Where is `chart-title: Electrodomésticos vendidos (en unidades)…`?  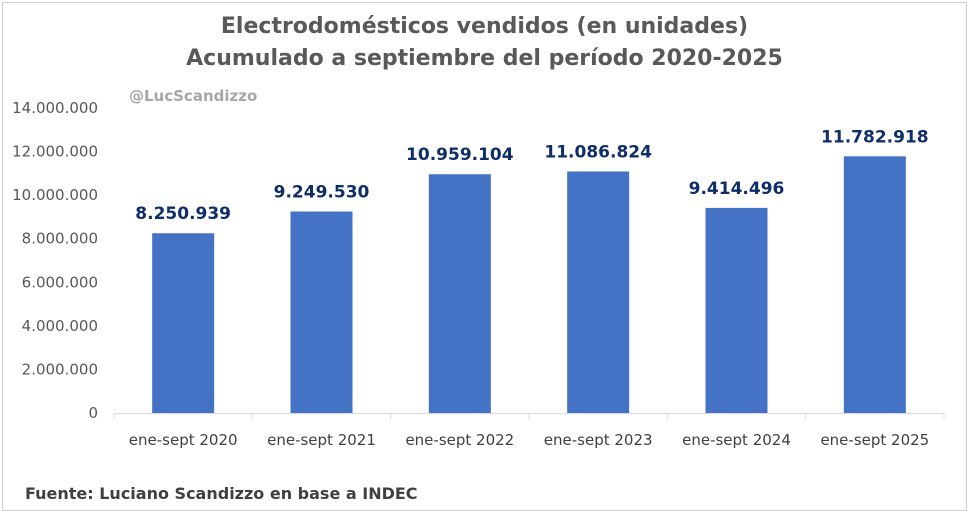
chart-title: Electrodomésticos vendidos (en unidades)… is located at coordinates (484, 43).